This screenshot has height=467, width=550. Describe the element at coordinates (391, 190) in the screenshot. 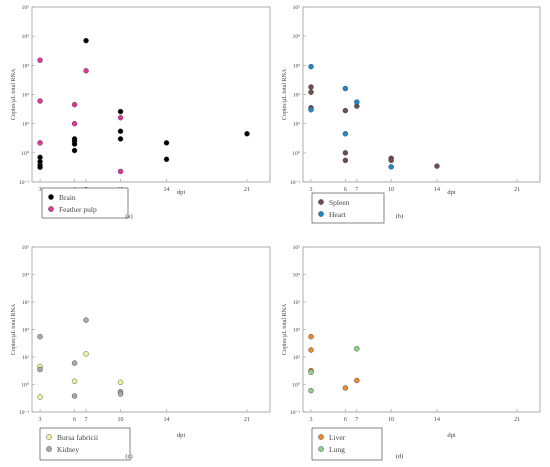

I see `x-tick-label: 10` at that location.